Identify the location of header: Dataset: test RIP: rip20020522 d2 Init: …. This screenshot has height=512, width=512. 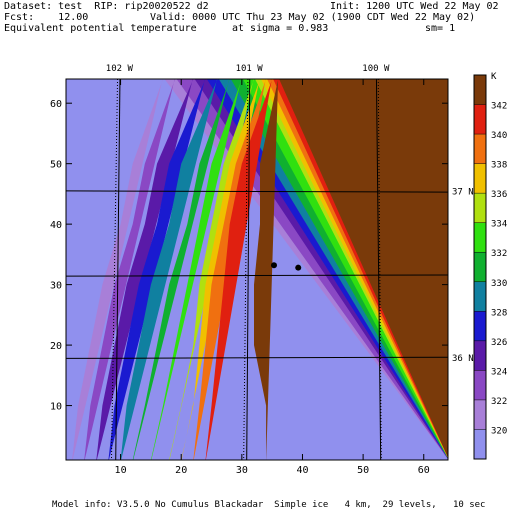
(256, 20).